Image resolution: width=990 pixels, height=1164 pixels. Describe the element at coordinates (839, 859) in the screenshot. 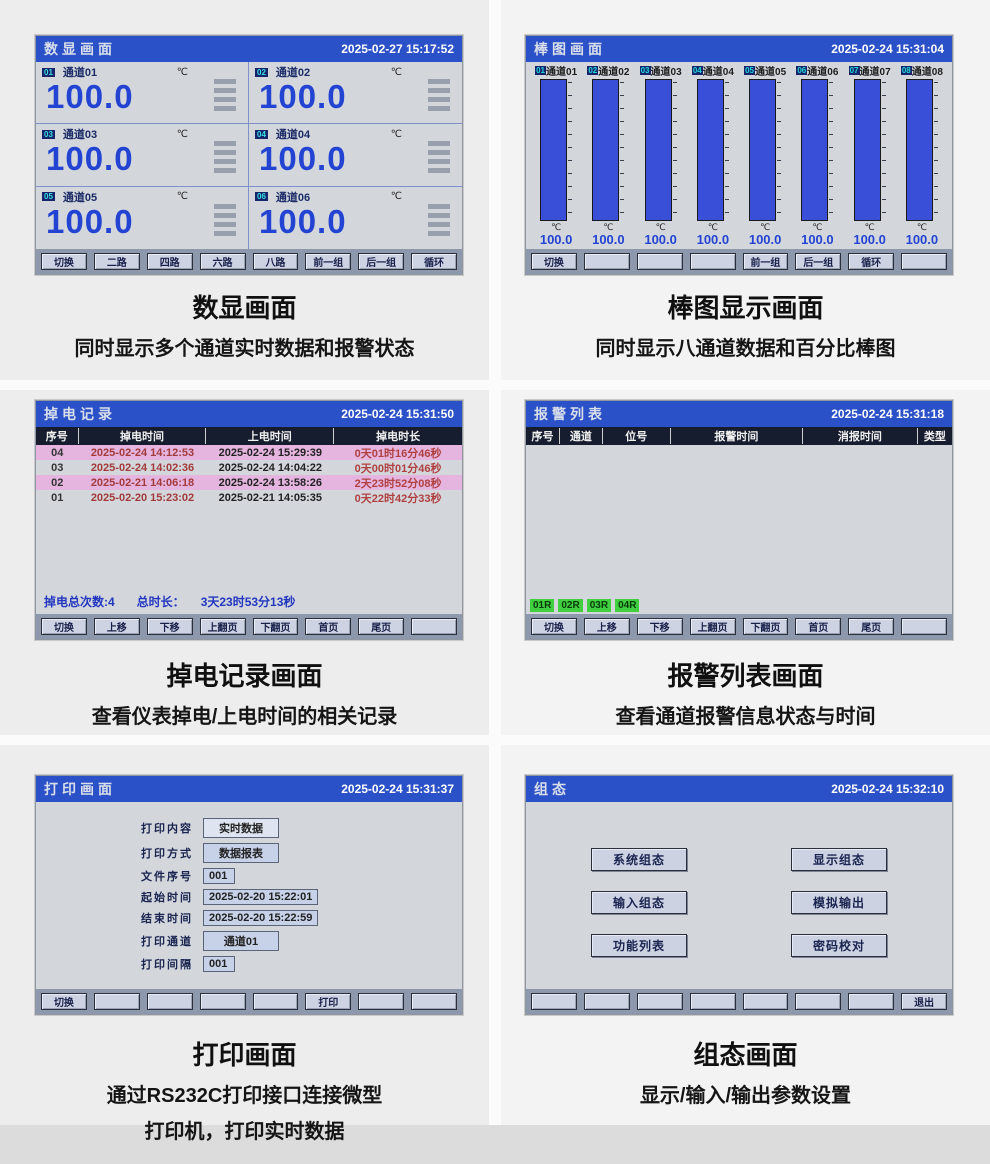

I see `config-menu-button: 显示组态` at that location.